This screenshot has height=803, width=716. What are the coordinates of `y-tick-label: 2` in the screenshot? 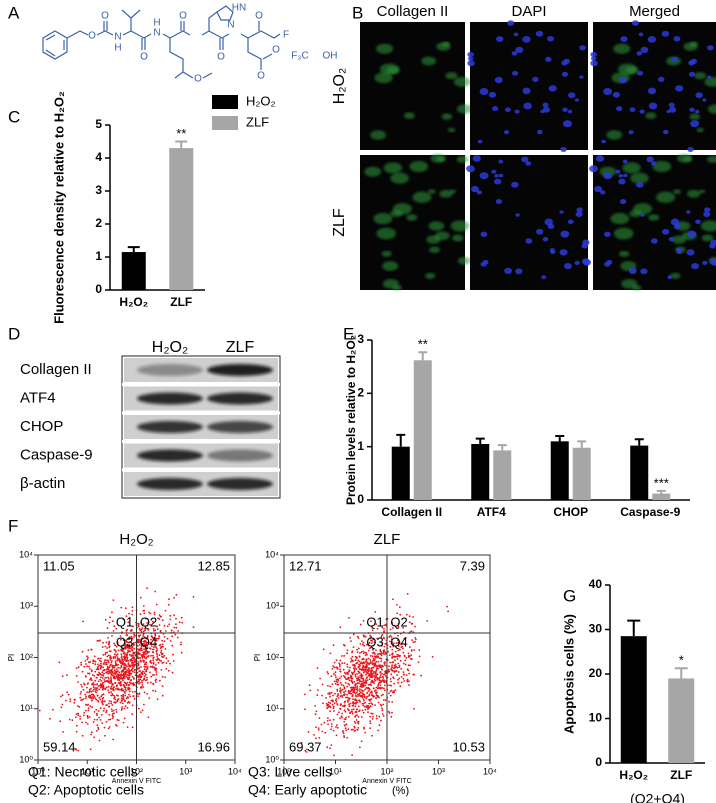 It's located at (360, 393).